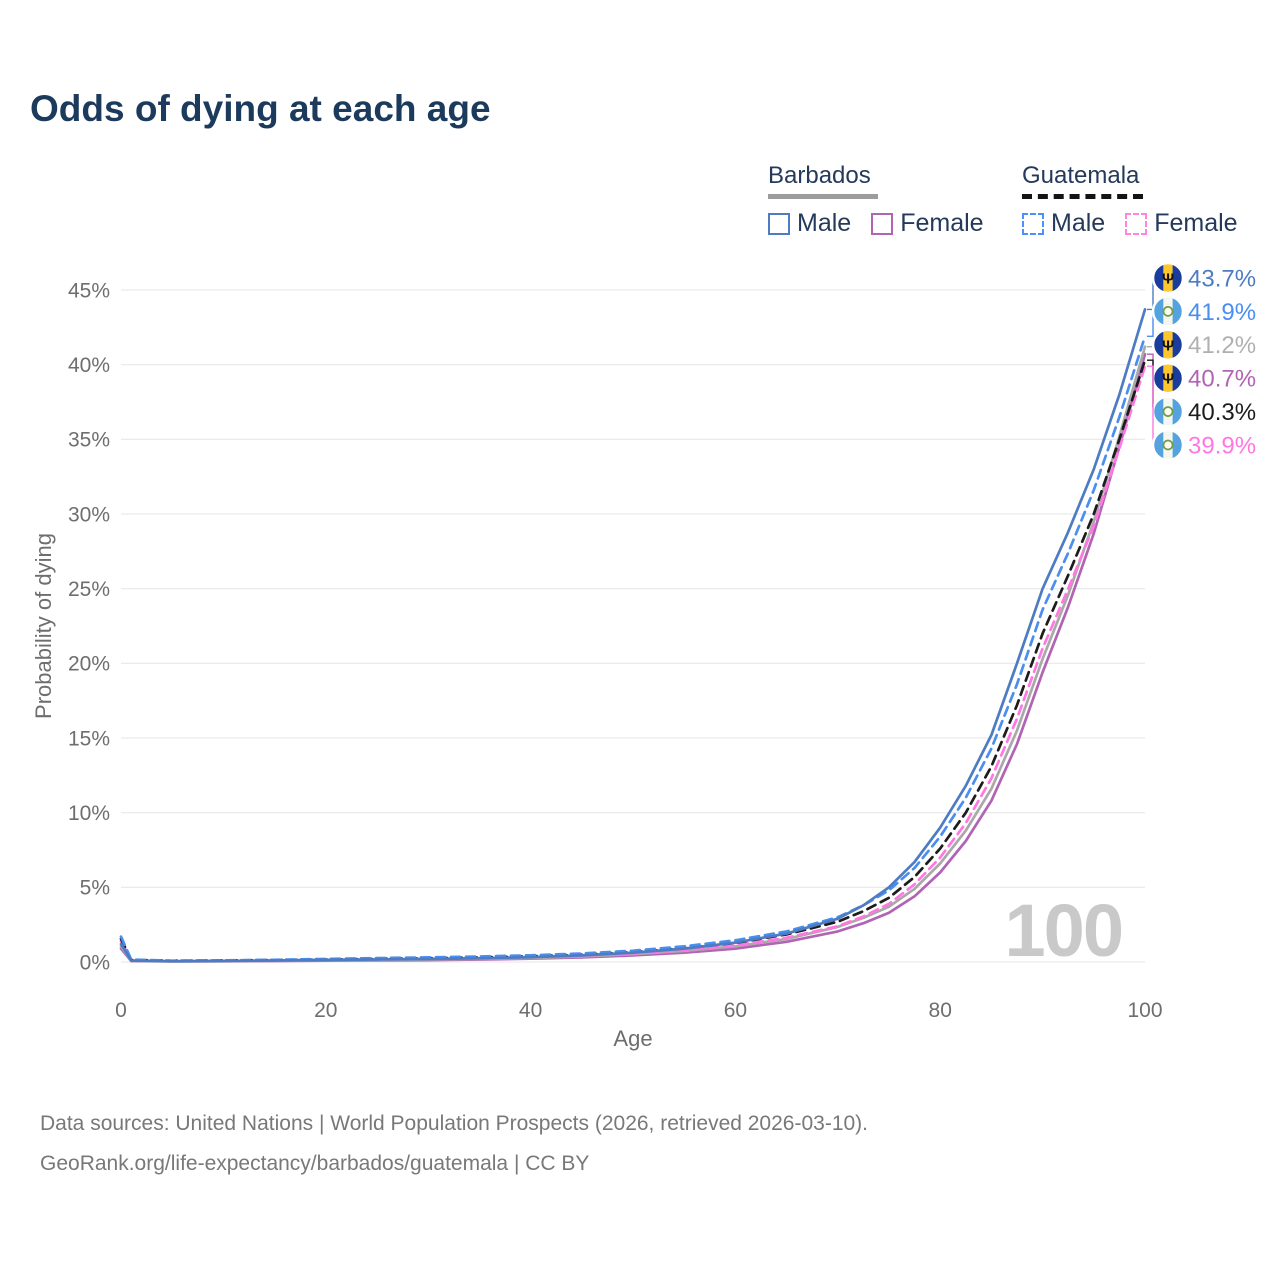 The width and height of the screenshot is (1280, 1280). Describe the element at coordinates (1081, 175) in the screenshot. I see `legend-country-guatemala: Guatemala` at that location.